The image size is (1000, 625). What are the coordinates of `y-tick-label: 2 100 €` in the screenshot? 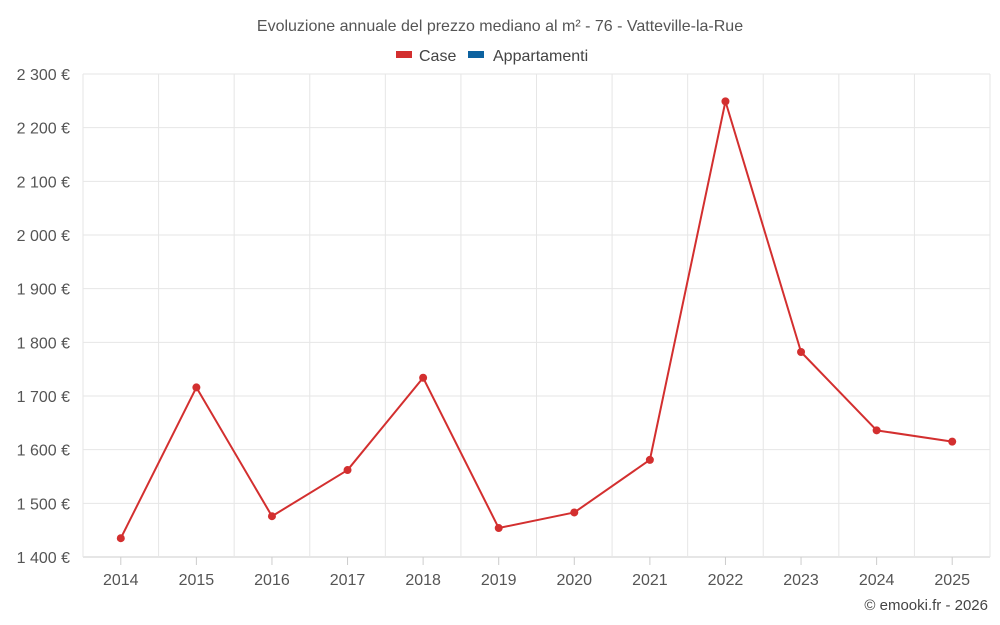 It's located at (43, 182).